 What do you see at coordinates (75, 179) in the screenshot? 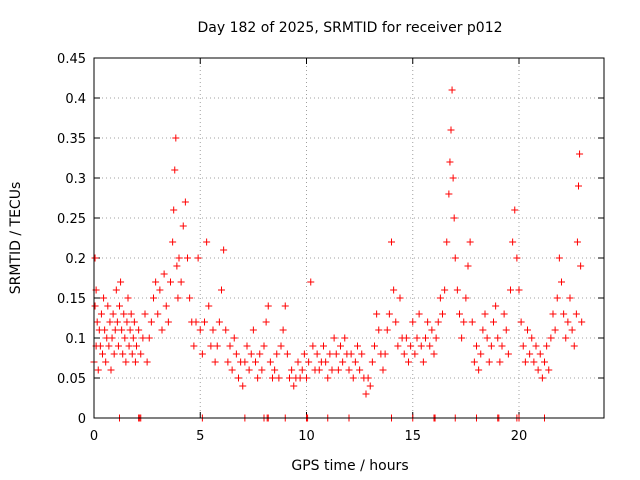
I see `y-tick-label: 0.3` at bounding box center [75, 179].